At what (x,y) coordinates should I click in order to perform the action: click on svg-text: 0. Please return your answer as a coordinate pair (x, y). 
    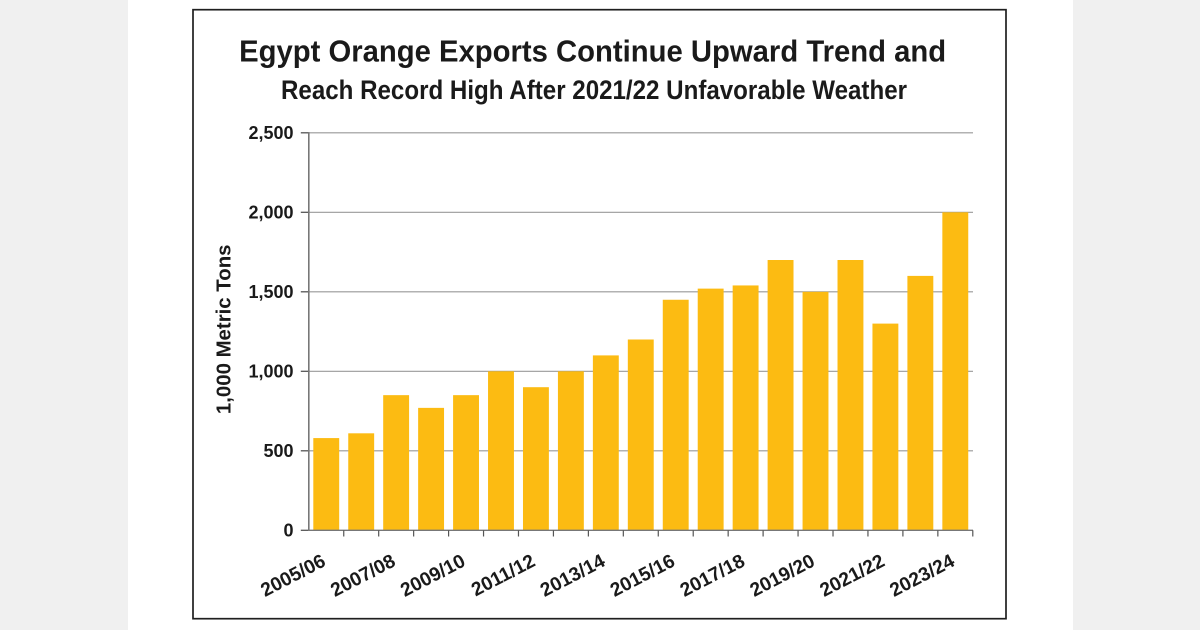
    Looking at the image, I should click on (288, 531).